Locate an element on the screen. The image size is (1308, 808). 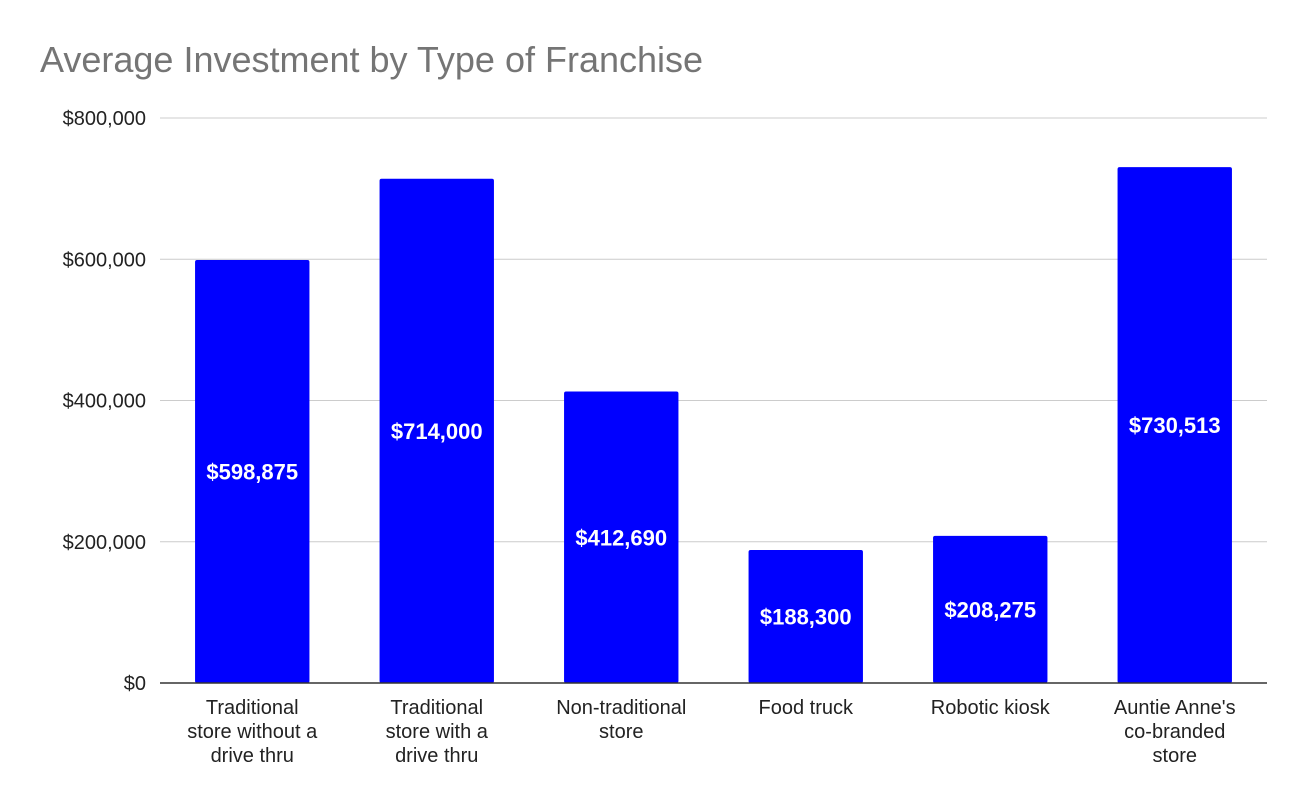
x-tick-label-line: Robotic kiosk is located at coordinates (991, 708).